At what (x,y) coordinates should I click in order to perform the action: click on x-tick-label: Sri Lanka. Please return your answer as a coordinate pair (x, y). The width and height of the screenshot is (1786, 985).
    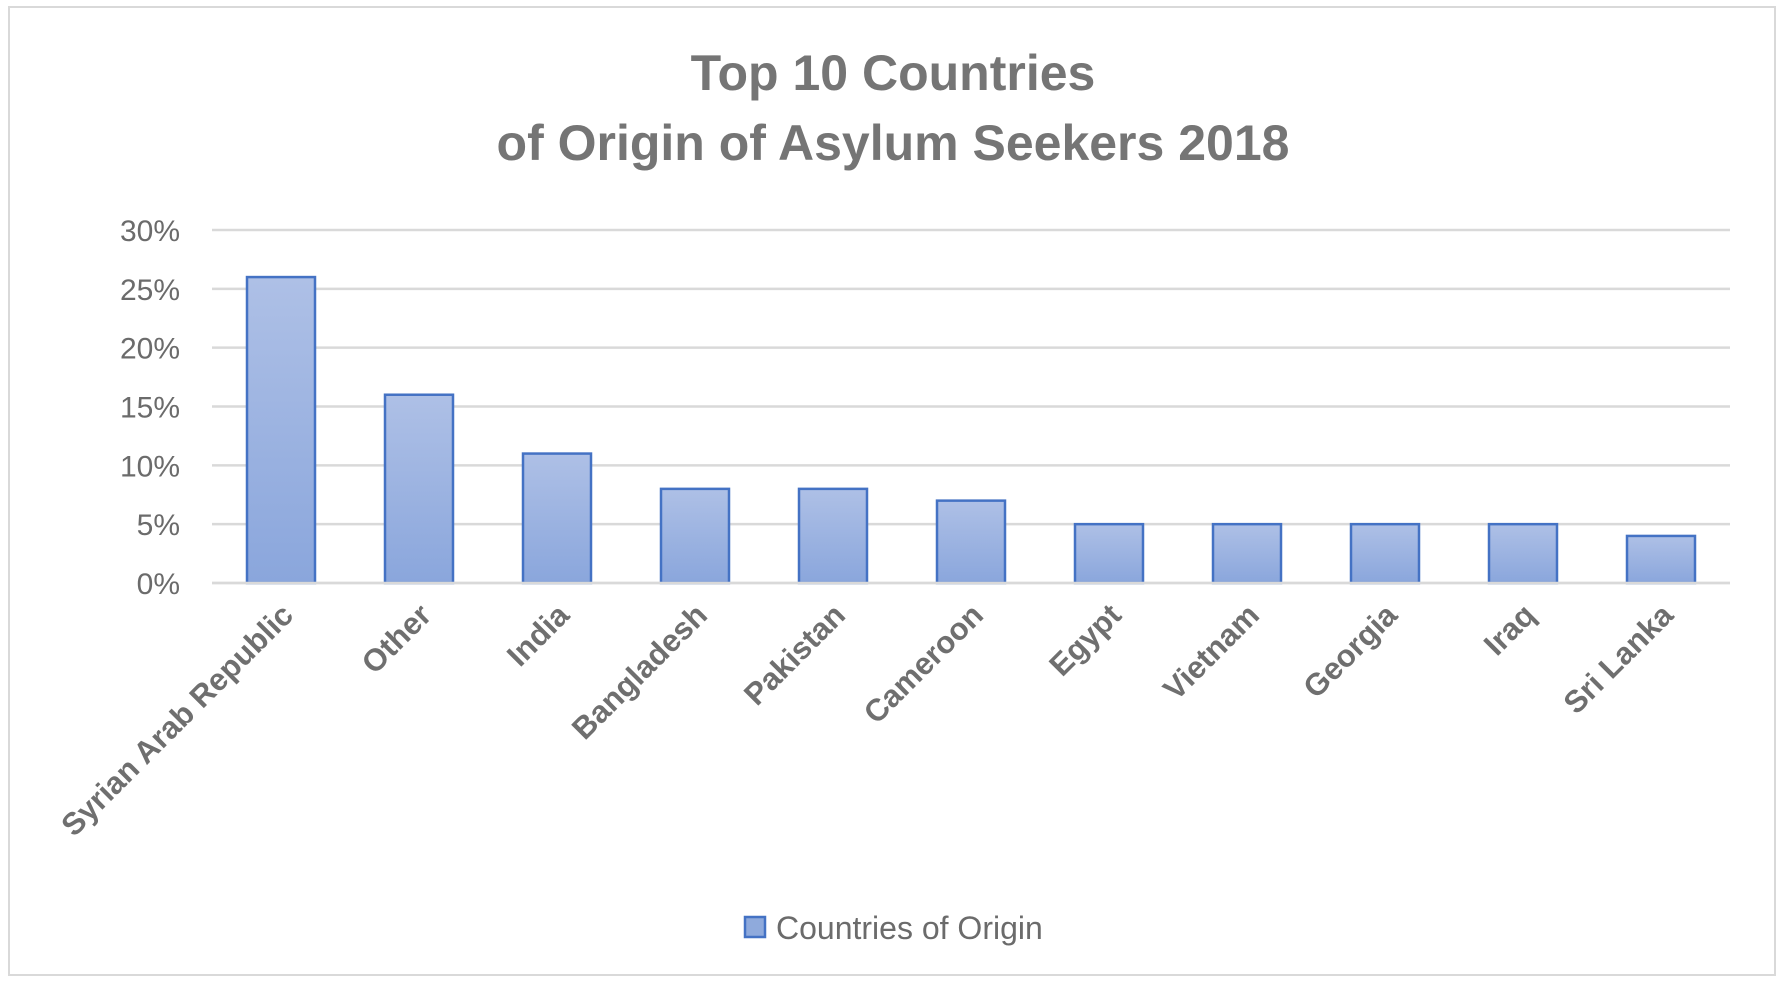
    Looking at the image, I should click on (1619, 659).